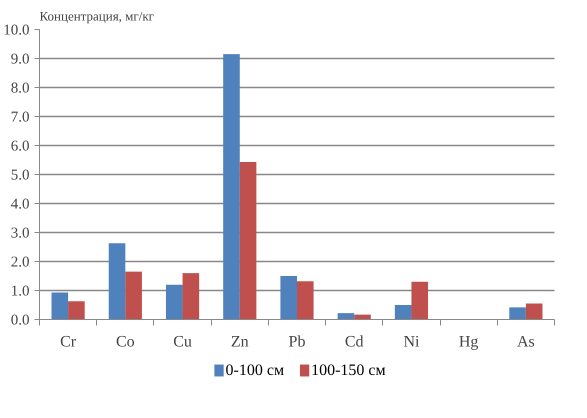  I want to click on y-tick-label: 3.0, so click(20, 234).